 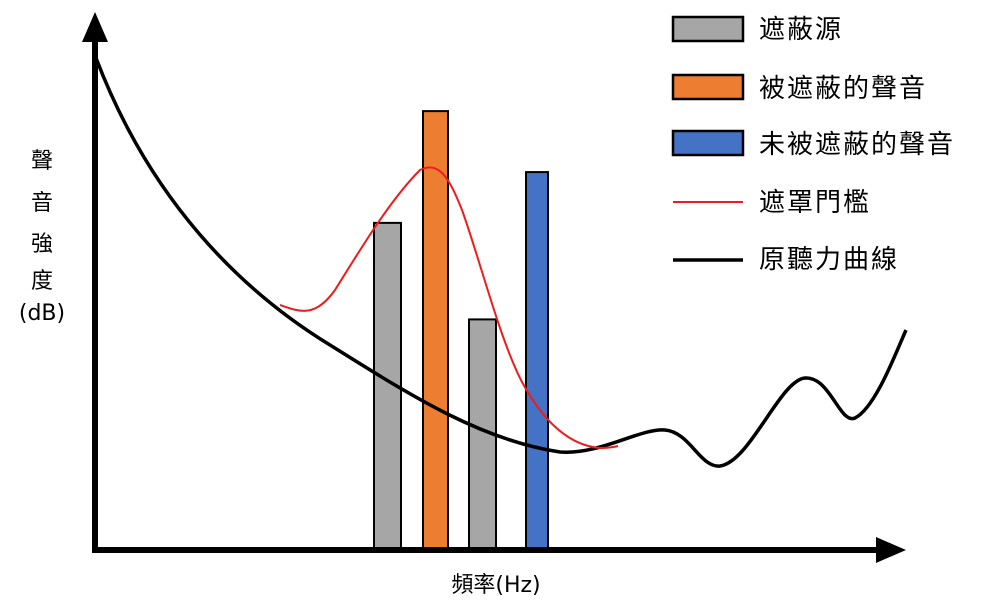 I want to click on y-label-char-2: 音, so click(x=42, y=203).